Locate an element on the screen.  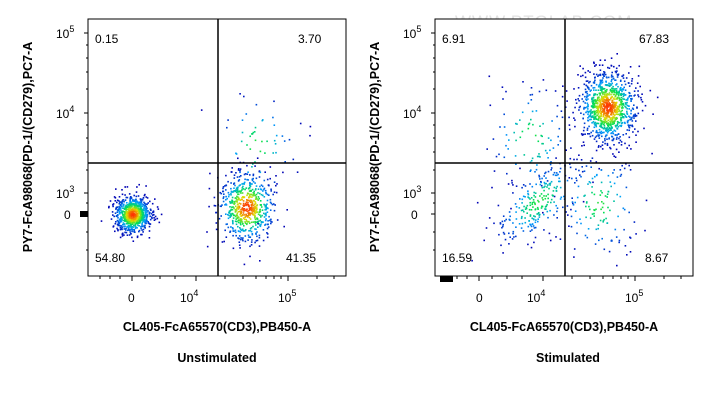
x-axis-title-stimulated: CL405-FcA65570(CD3),PB450-A is located at coordinates (564, 327).